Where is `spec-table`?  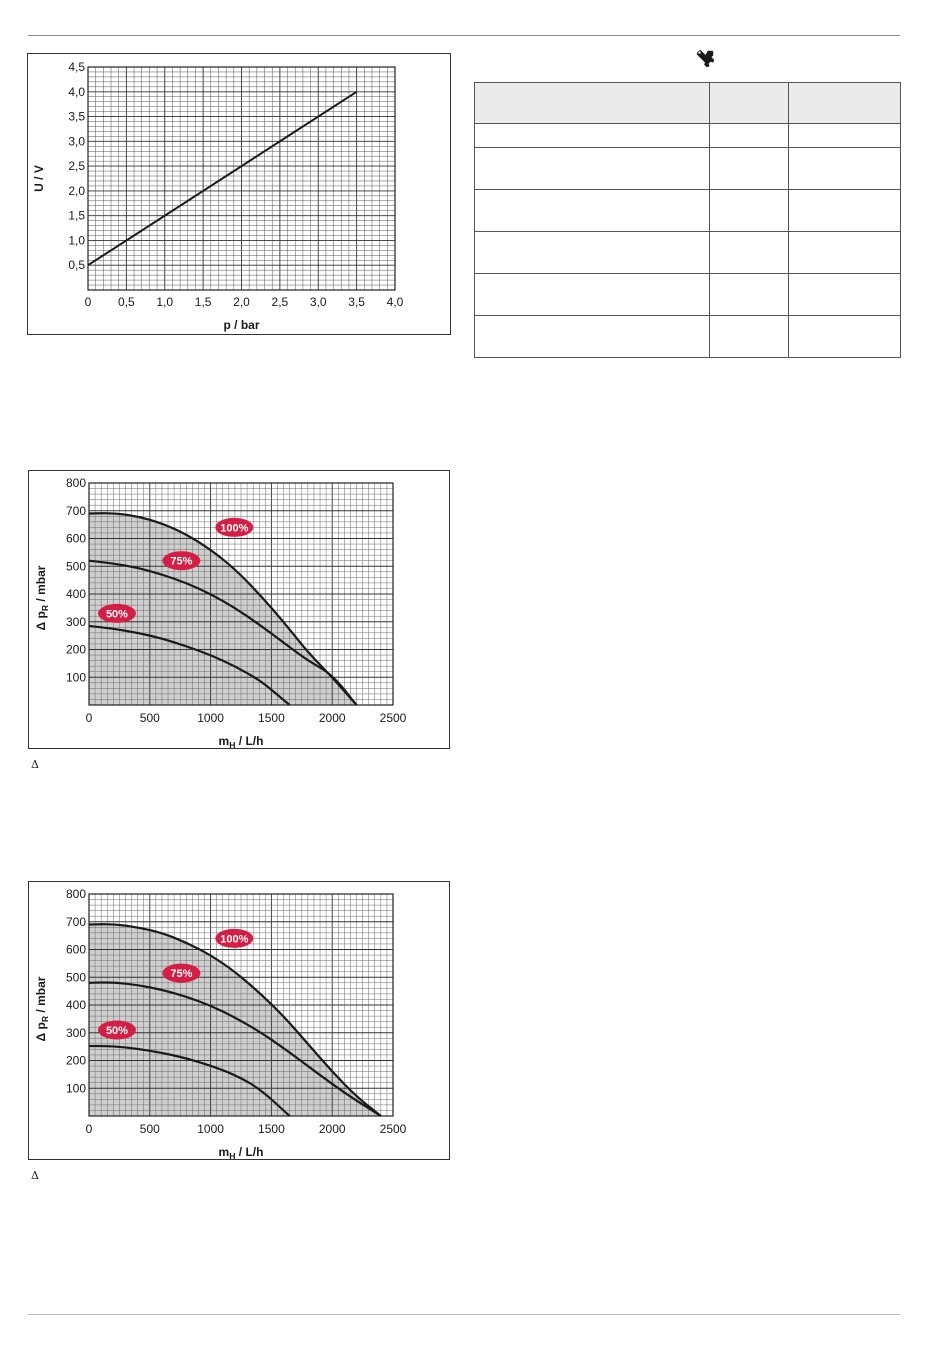
spec-table is located at coordinates (687, 220).